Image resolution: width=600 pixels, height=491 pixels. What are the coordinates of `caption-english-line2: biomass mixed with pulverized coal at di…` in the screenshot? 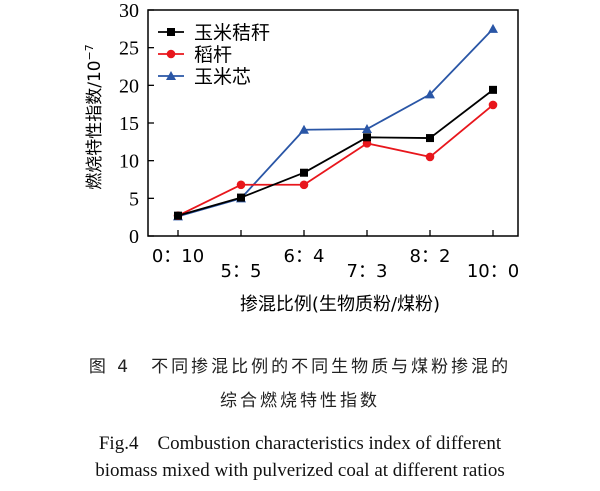 It's located at (300, 470).